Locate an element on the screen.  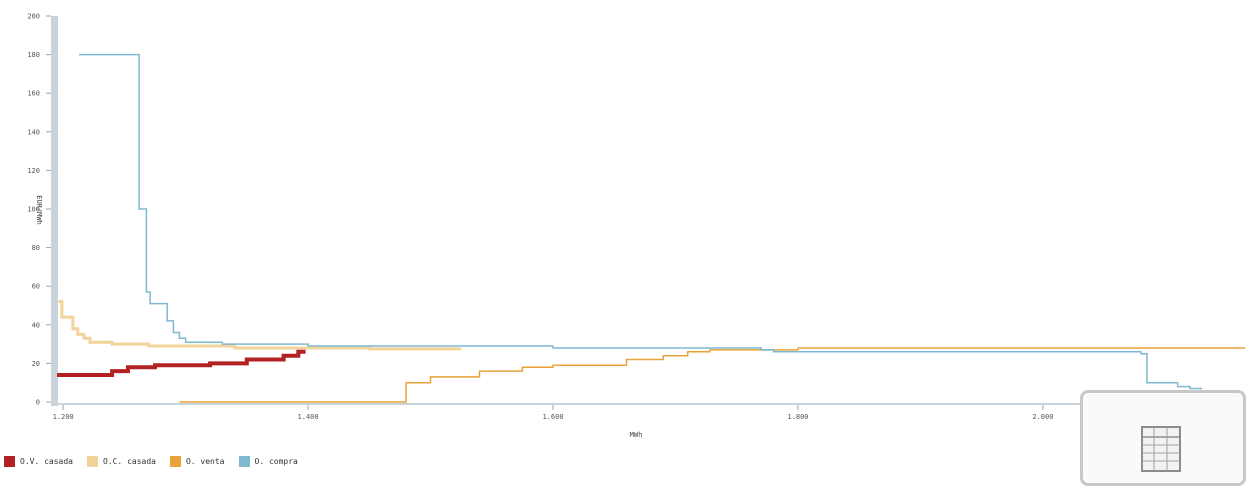
legend-label: O. venta is located at coordinates (205, 461).